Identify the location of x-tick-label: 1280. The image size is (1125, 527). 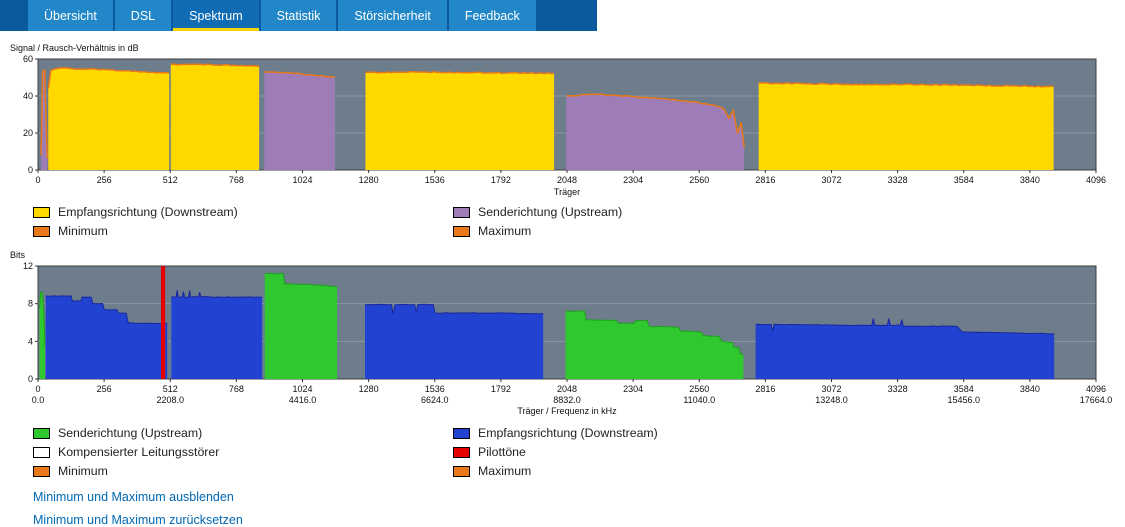
(369, 389).